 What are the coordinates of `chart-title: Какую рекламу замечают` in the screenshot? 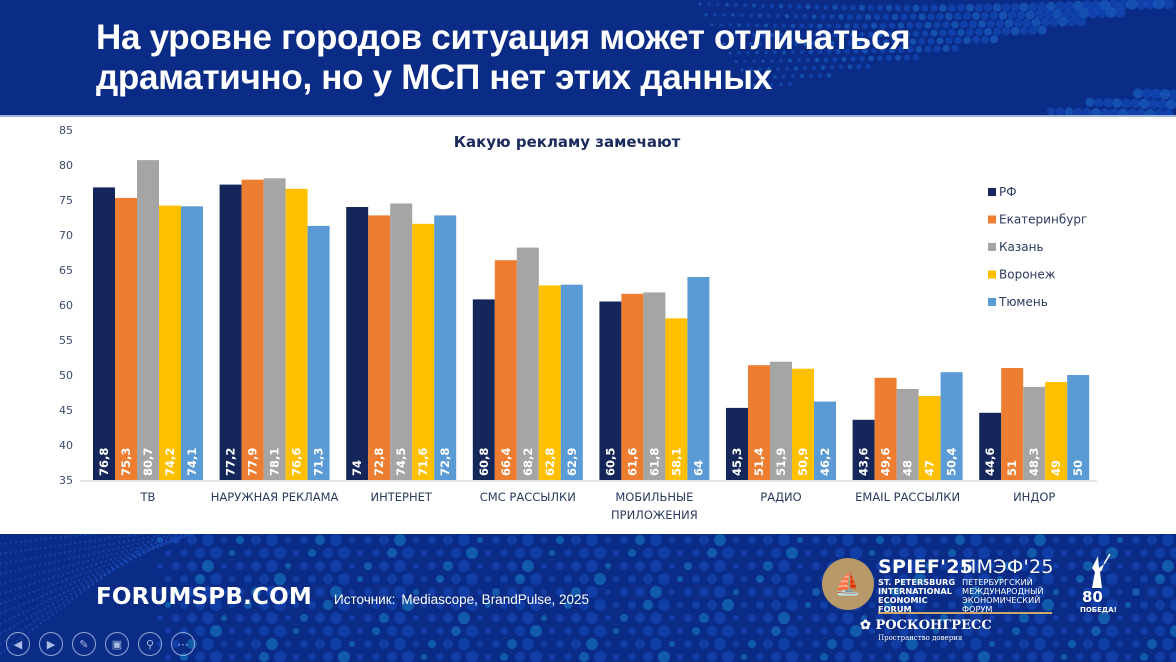 It's located at (567, 142).